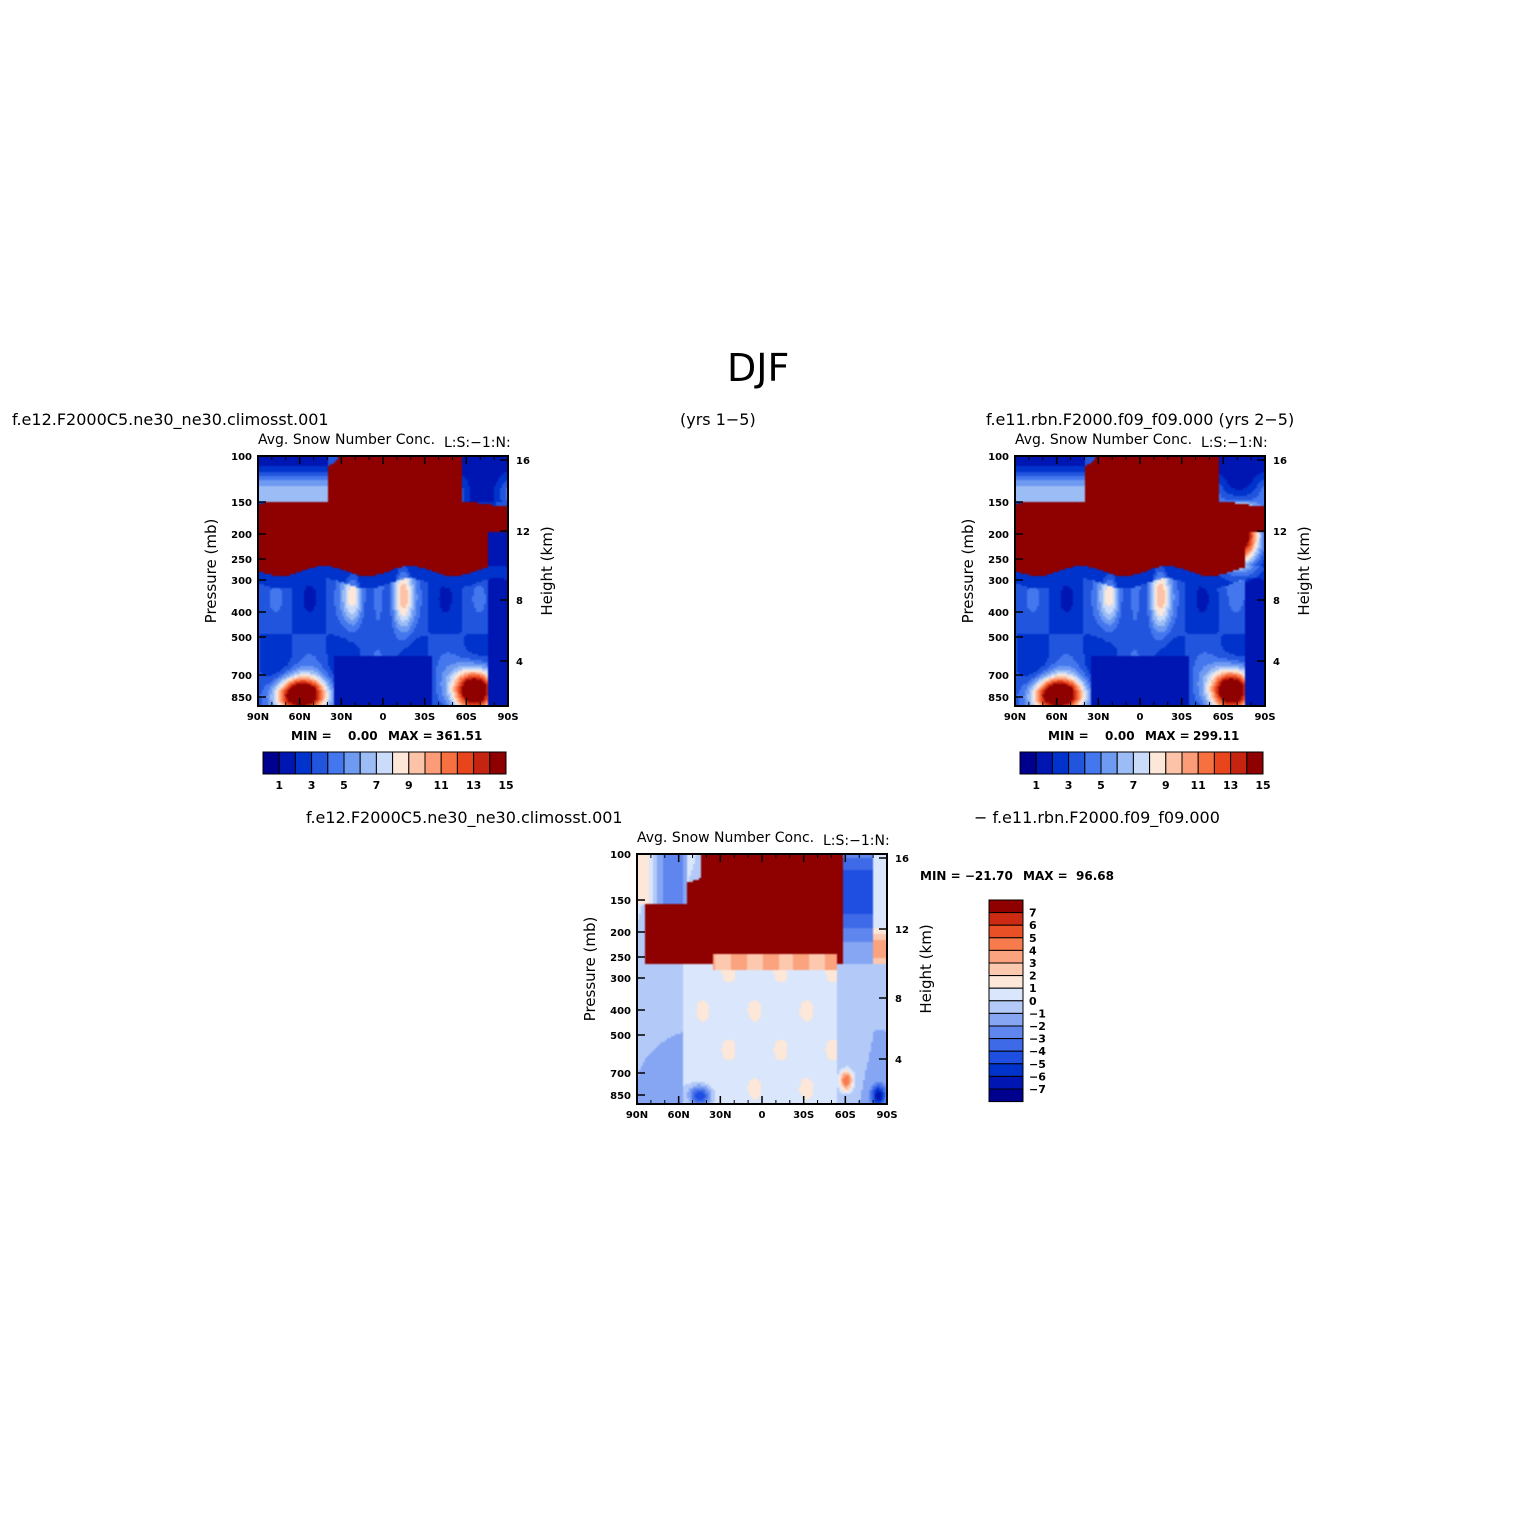  What do you see at coordinates (464, 817) in the screenshot?
I see `bottom-left-run-label: f.e12.F2000C5.ne30_ne30.climosst.001` at bounding box center [464, 817].